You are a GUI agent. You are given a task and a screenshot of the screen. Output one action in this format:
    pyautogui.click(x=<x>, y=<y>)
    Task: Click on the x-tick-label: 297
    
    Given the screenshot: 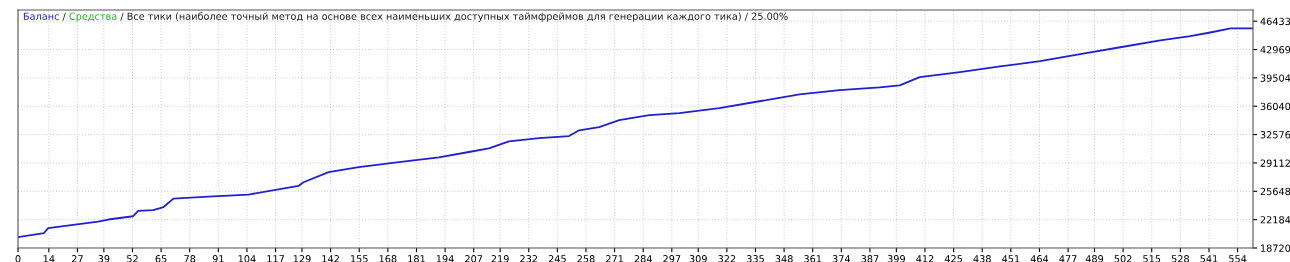 What is the action you would take?
    pyautogui.click(x=672, y=258)
    